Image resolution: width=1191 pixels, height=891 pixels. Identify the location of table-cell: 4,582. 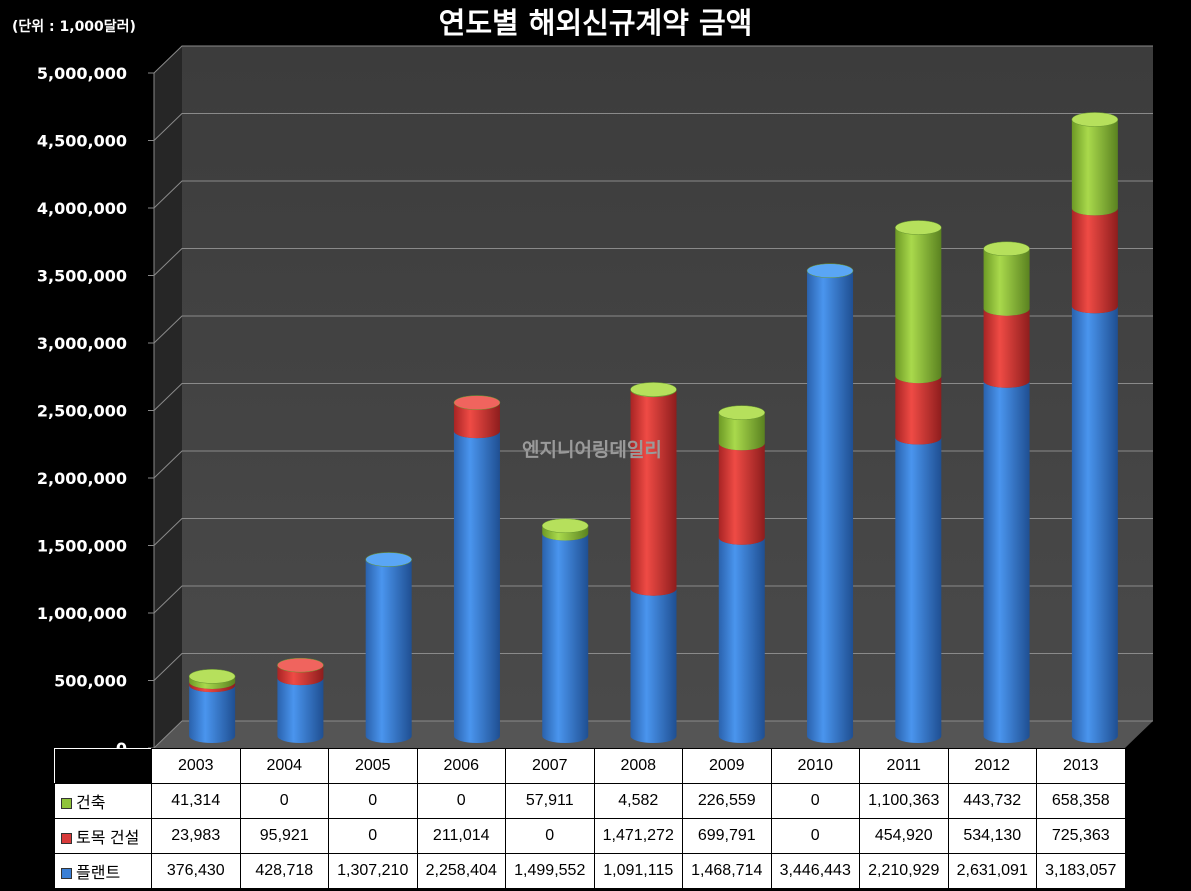
(638, 801).